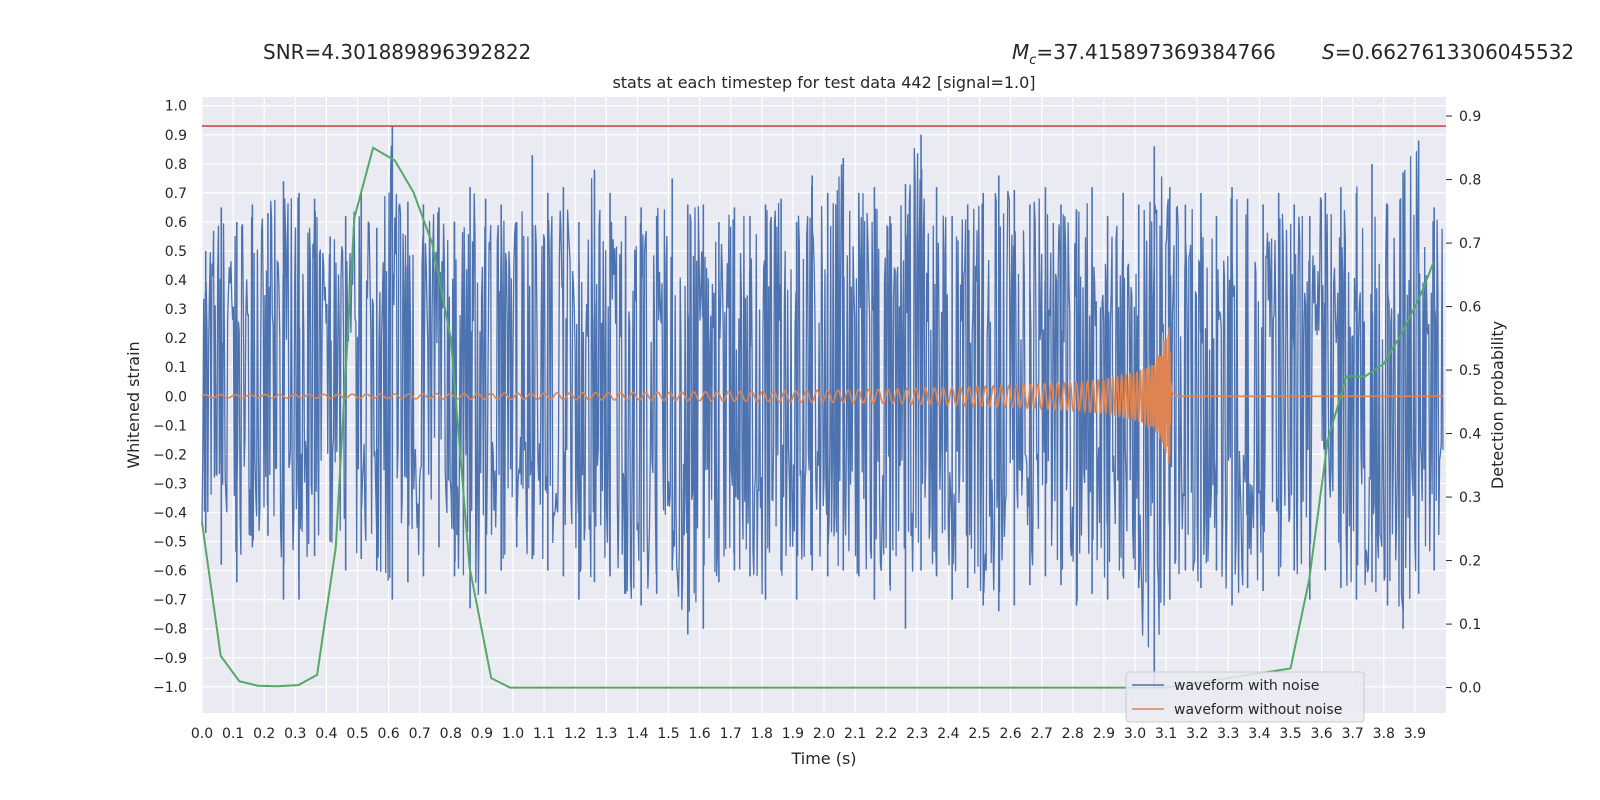 The image size is (1600, 800). Describe the element at coordinates (176, 339) in the screenshot. I see `y-tick-label: 0.2` at that location.